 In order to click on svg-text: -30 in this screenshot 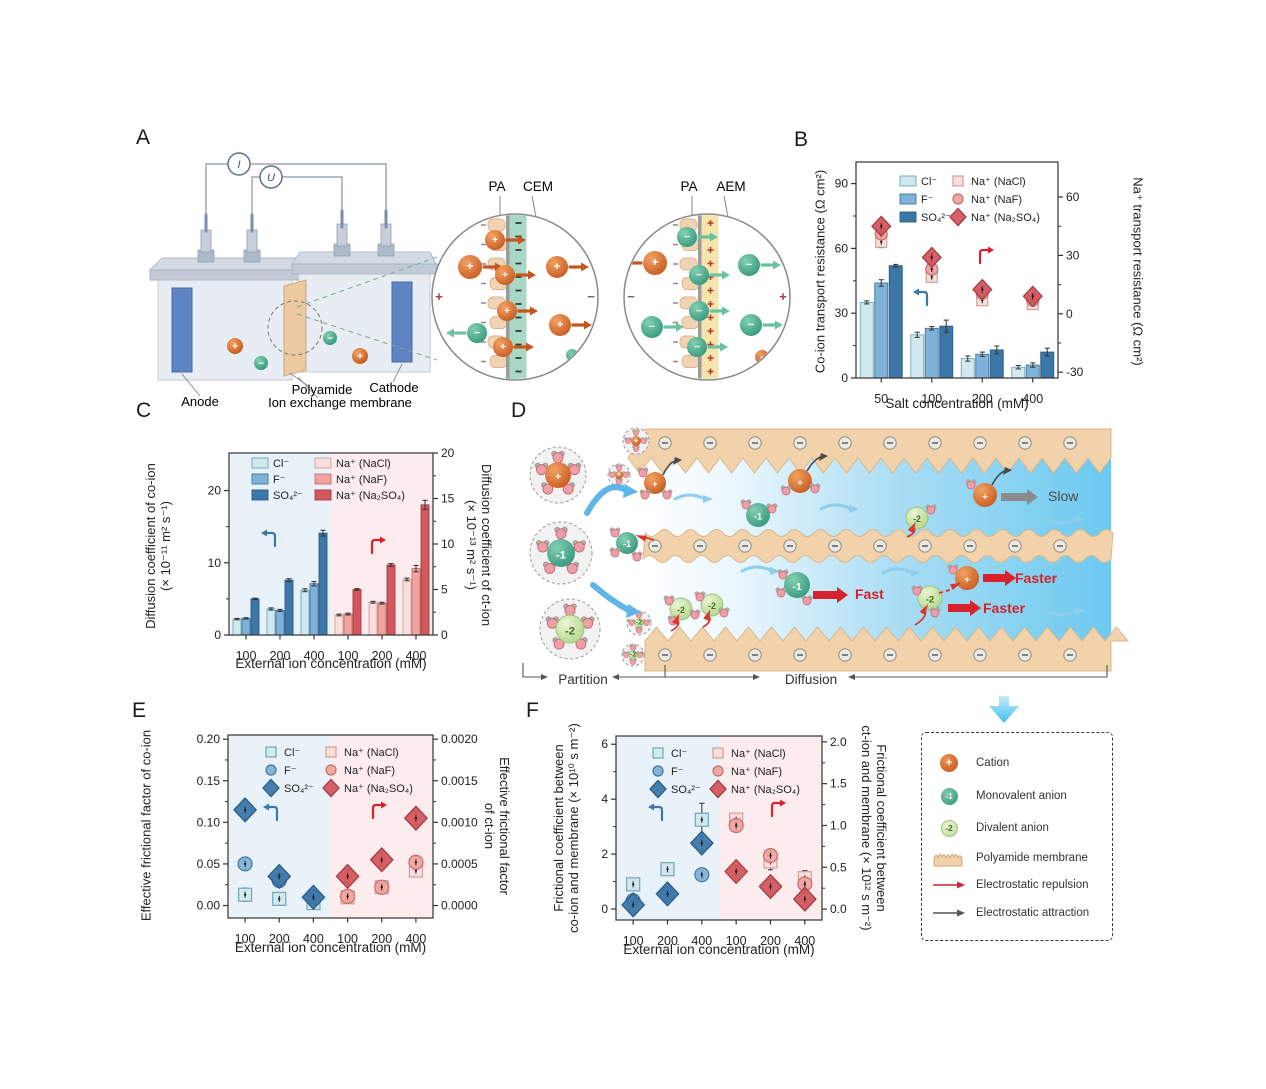, I will do `click(1075, 372)`.